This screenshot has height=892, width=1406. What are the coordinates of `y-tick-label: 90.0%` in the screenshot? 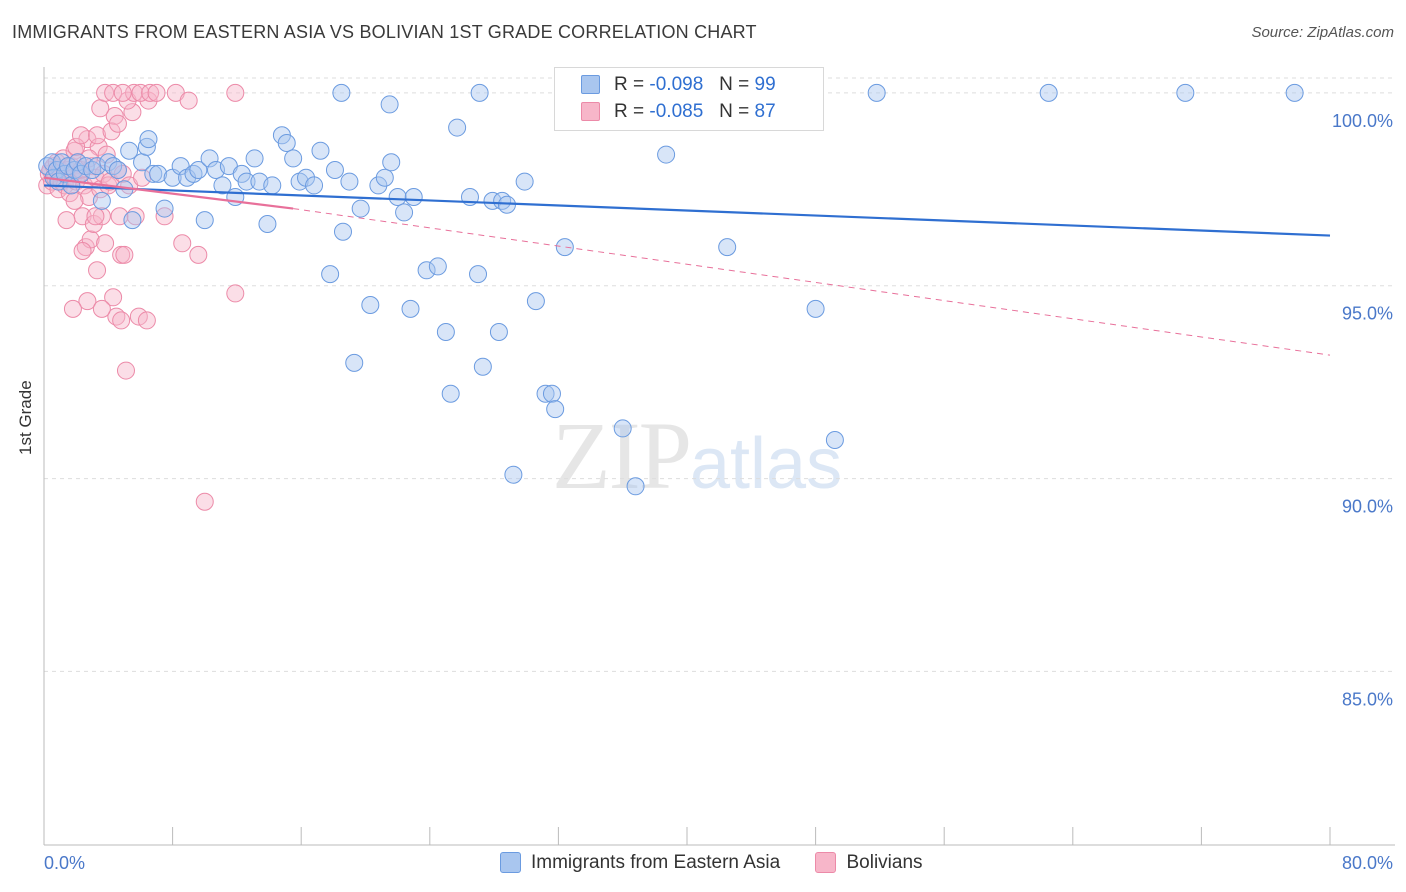 It's located at (1367, 507).